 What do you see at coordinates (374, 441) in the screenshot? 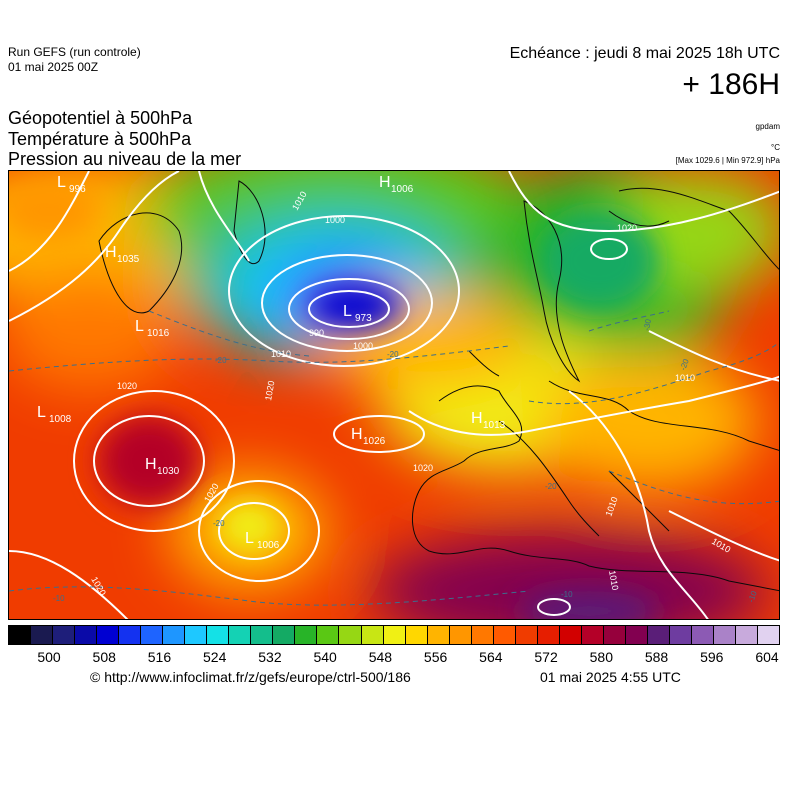
I see `svg-text: 1026` at bounding box center [374, 441].